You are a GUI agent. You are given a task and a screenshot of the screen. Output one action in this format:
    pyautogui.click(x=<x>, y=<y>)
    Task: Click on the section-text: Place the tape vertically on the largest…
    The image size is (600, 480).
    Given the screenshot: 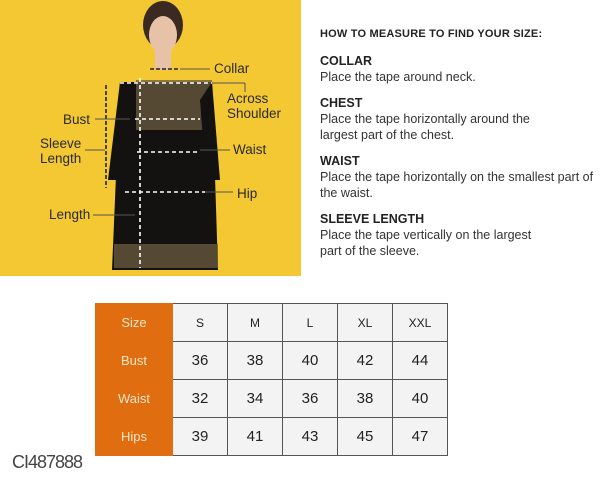 What is the action you would take?
    pyautogui.click(x=426, y=243)
    